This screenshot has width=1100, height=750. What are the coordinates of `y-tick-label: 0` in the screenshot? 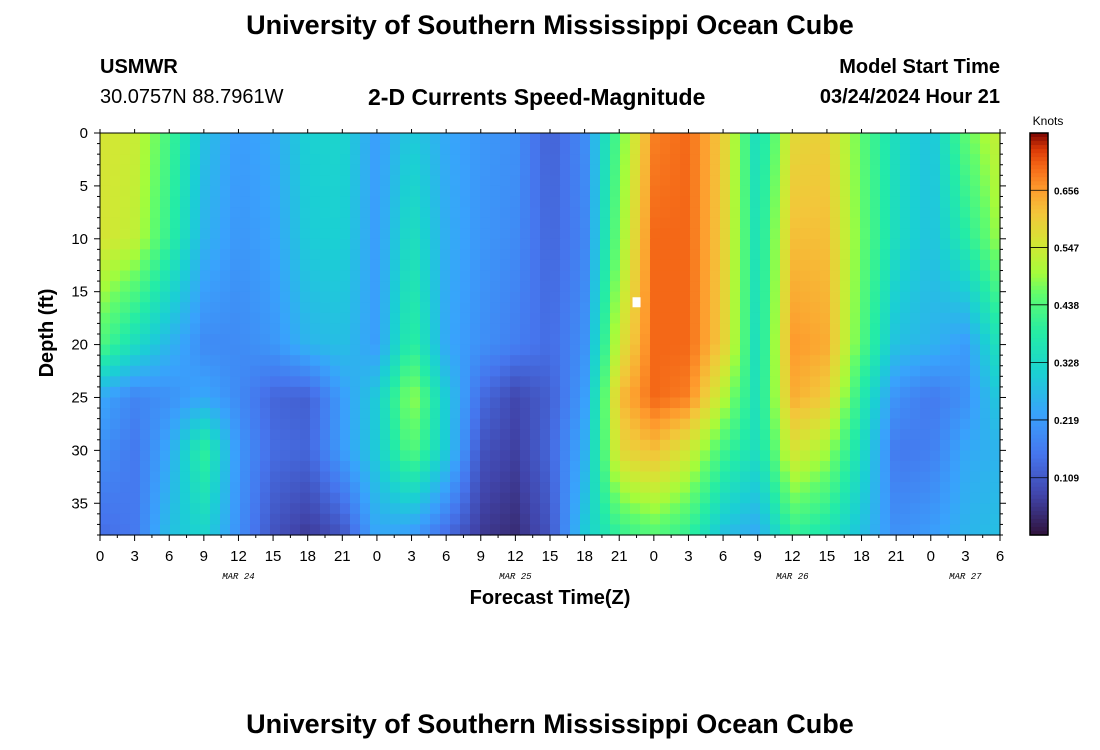 It's located at (84, 133).